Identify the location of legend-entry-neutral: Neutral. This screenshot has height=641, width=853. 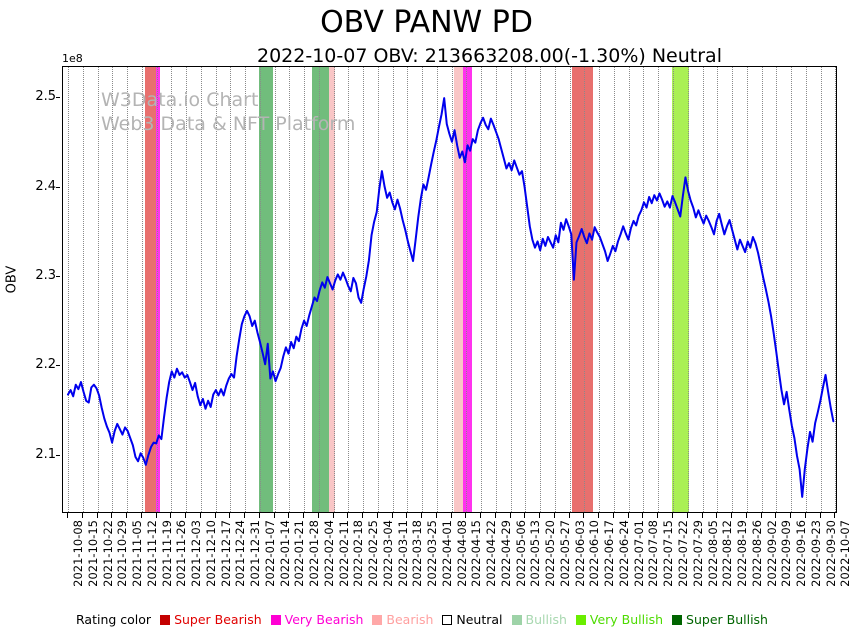
(472, 619).